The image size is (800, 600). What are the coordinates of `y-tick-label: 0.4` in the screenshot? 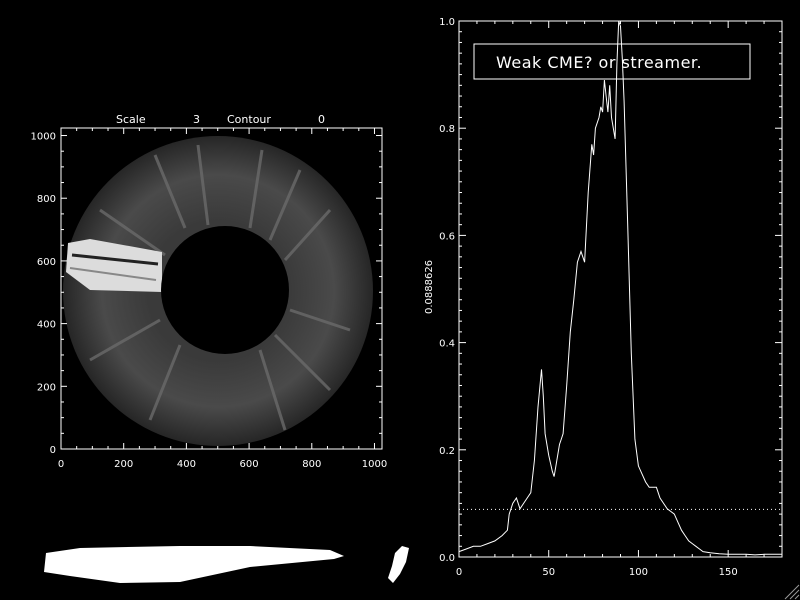 It's located at (447, 344).